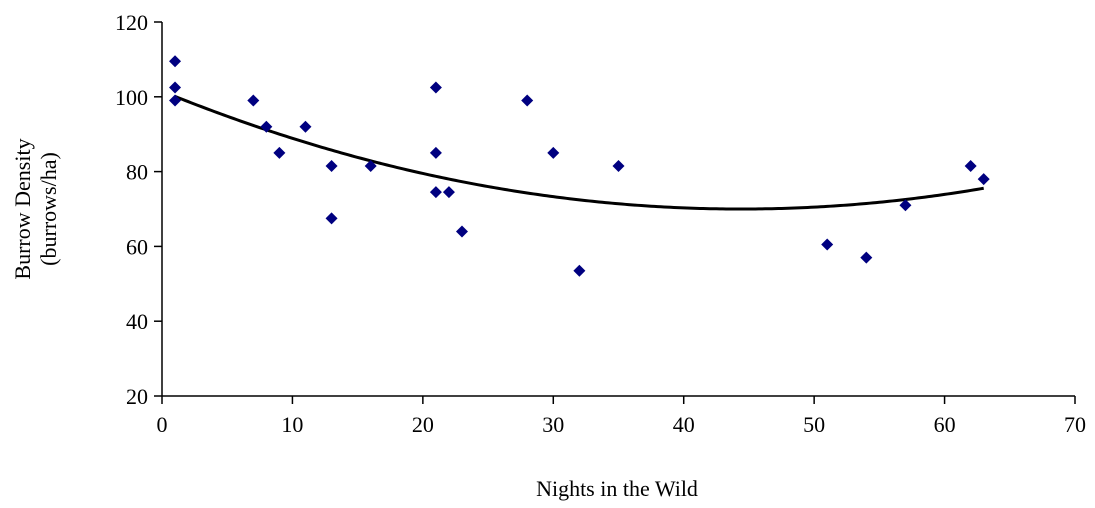 The height and width of the screenshot is (508, 1095). I want to click on y-tick-label-60: 60, so click(137, 246).